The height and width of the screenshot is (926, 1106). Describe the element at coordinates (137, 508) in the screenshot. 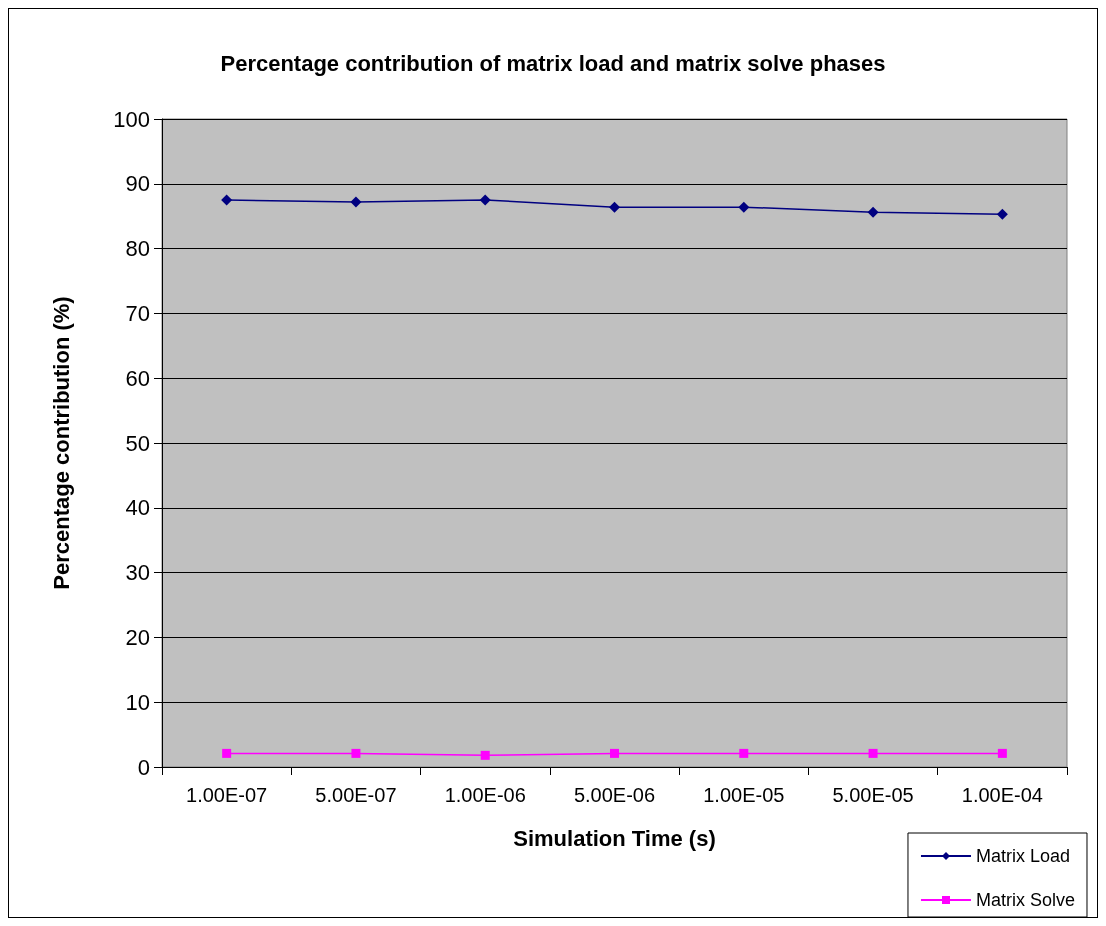

I see `y-tick-label: 40` at that location.